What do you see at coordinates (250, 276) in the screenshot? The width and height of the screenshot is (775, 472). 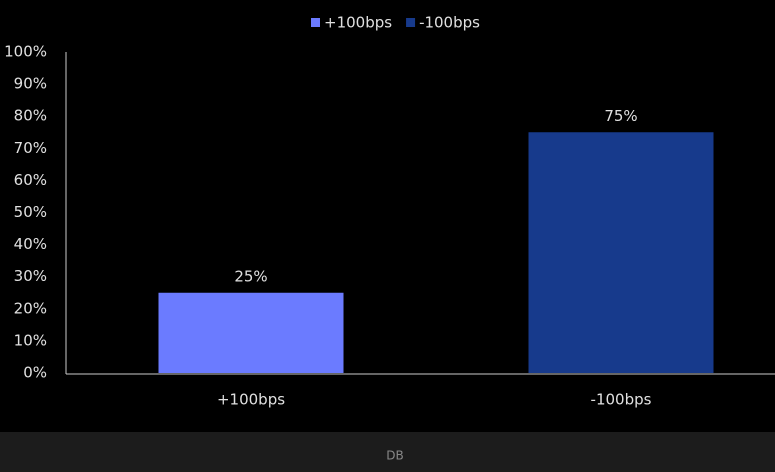 I see `data-label: 25%` at bounding box center [250, 276].